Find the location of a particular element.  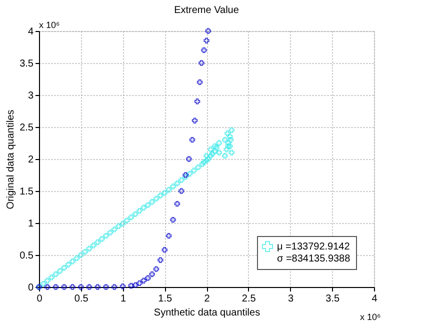

y-tick-label: 2.5 is located at coordinates (27, 128).